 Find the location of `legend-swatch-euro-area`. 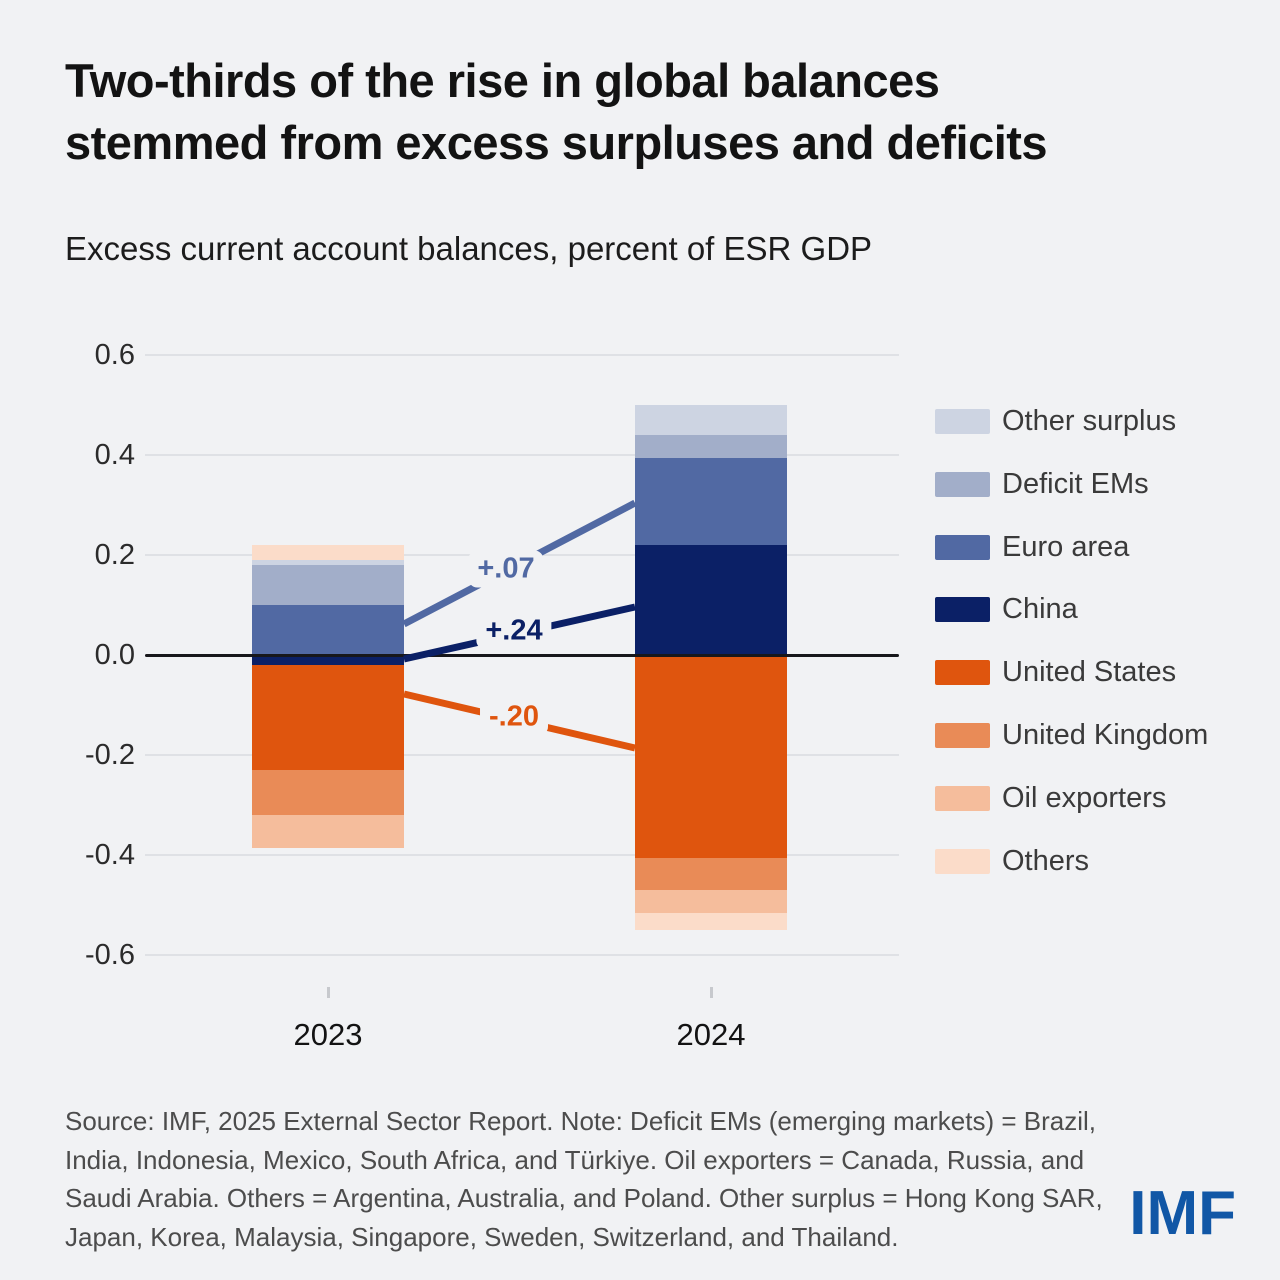

legend-swatch-euro-area is located at coordinates (962, 547).